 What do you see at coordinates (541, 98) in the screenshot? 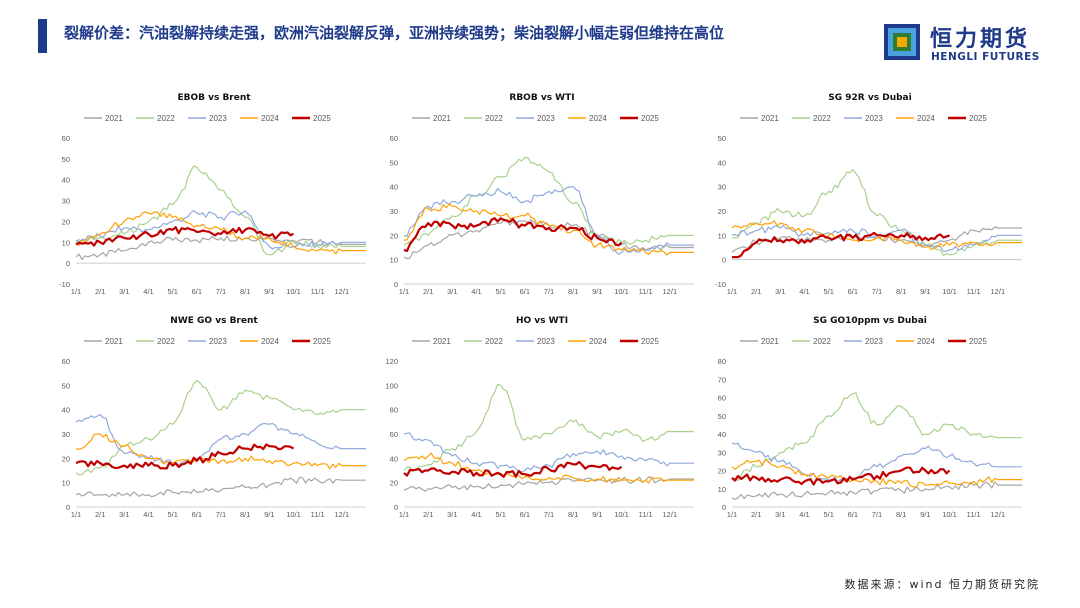
I see `chart-title: RBOB vs WTI` at bounding box center [541, 98].